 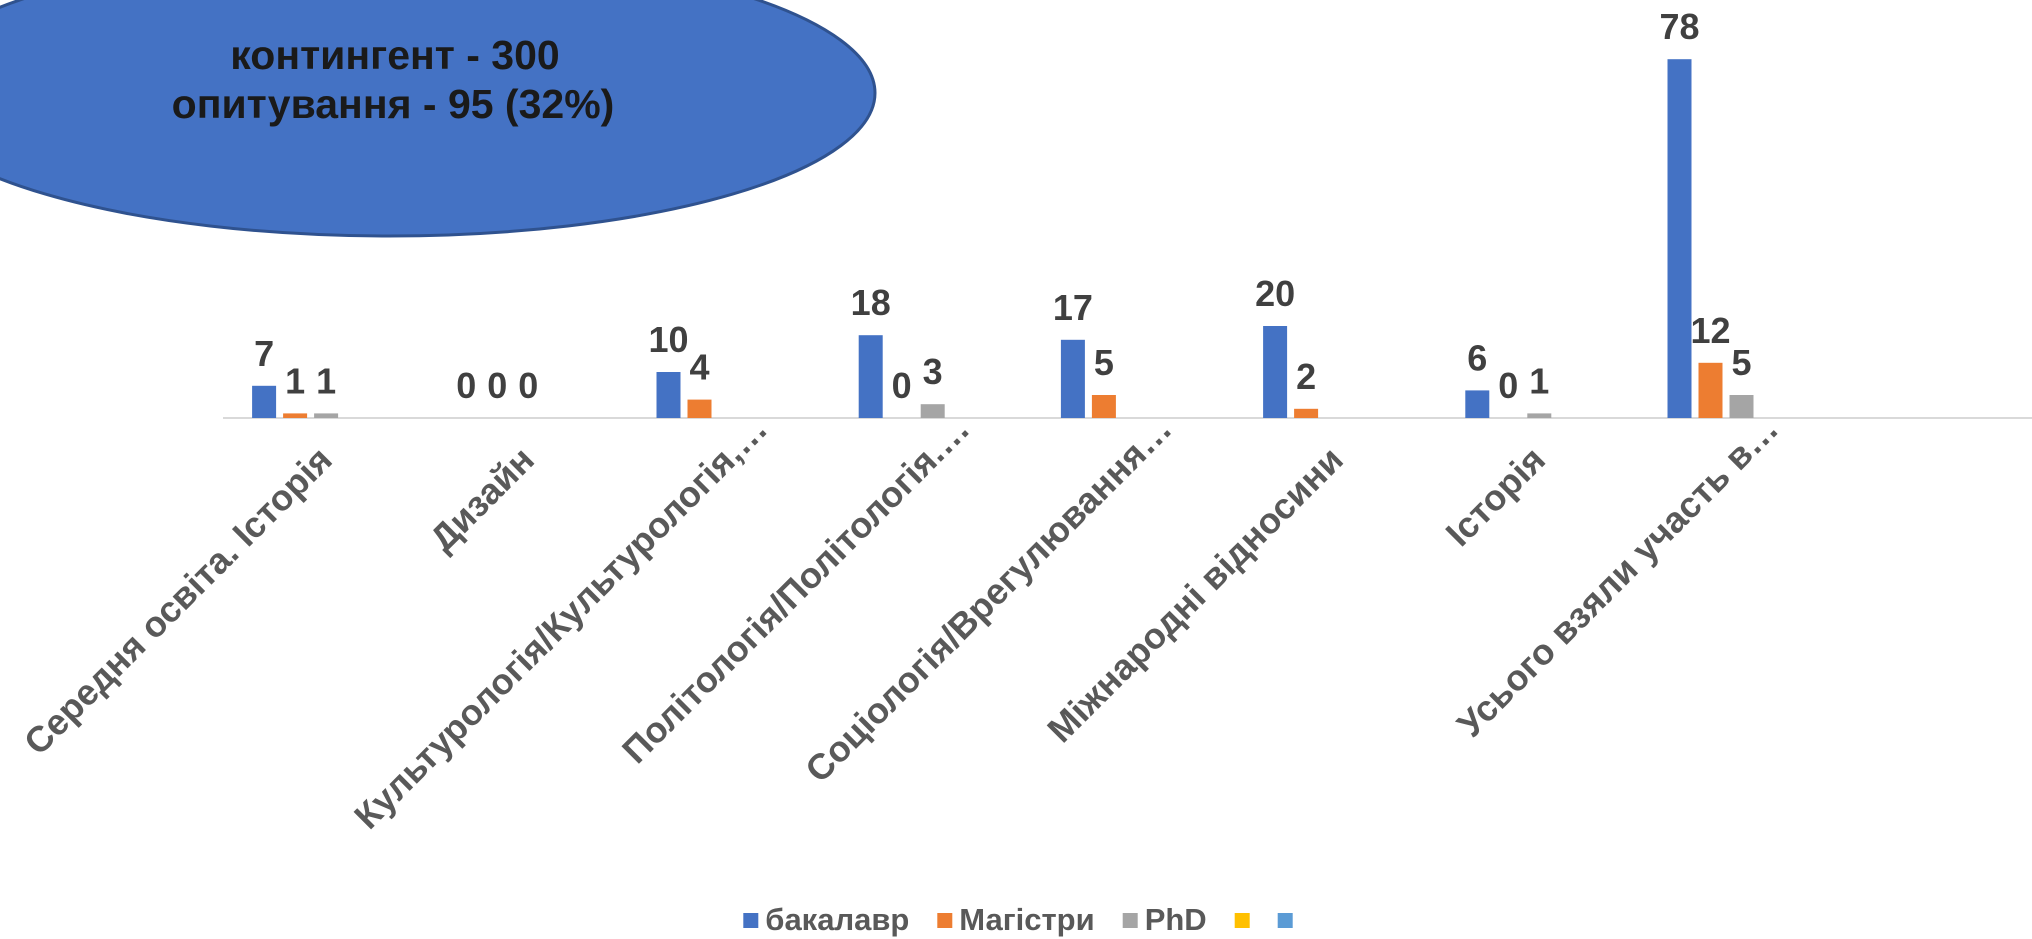 I want to click on legend-item-3: PhD, so click(x=1164, y=919).